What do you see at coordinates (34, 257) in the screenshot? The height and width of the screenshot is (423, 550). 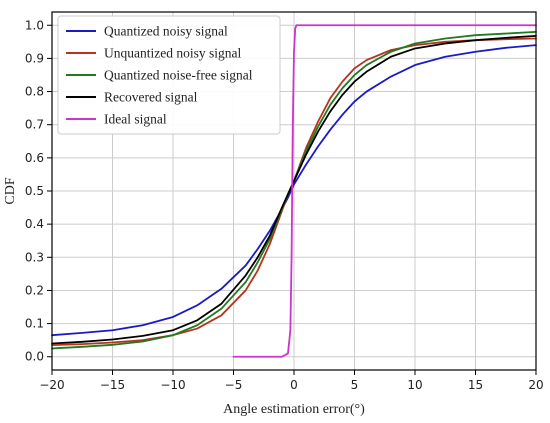 I see `y-tick-label: 0.3` at bounding box center [34, 257].